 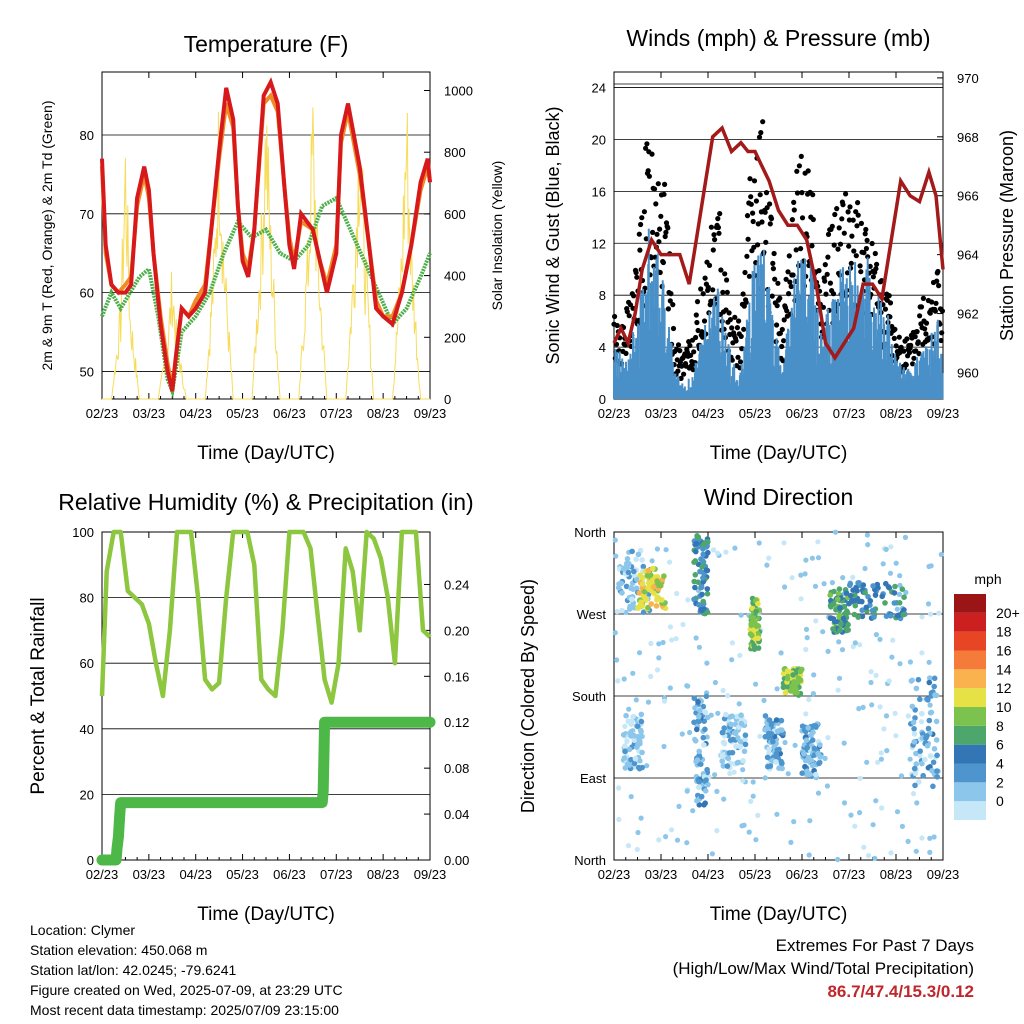 I want to click on x-tick-label-1-6: 08/23, so click(x=896, y=413).